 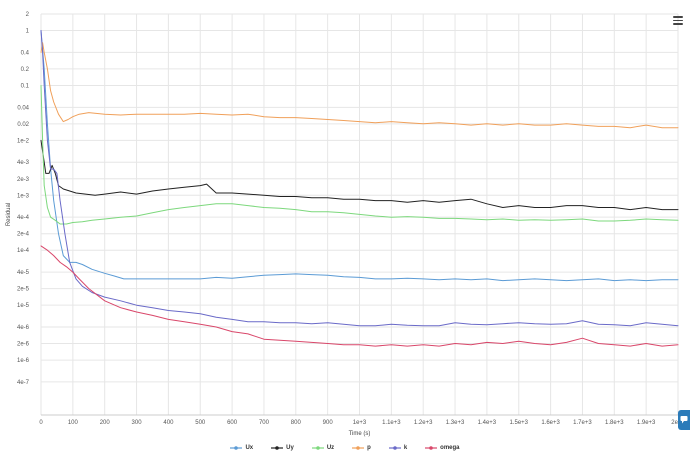 What do you see at coordinates (264, 423) in the screenshot?
I see `x-tick-label: 700` at bounding box center [264, 423].